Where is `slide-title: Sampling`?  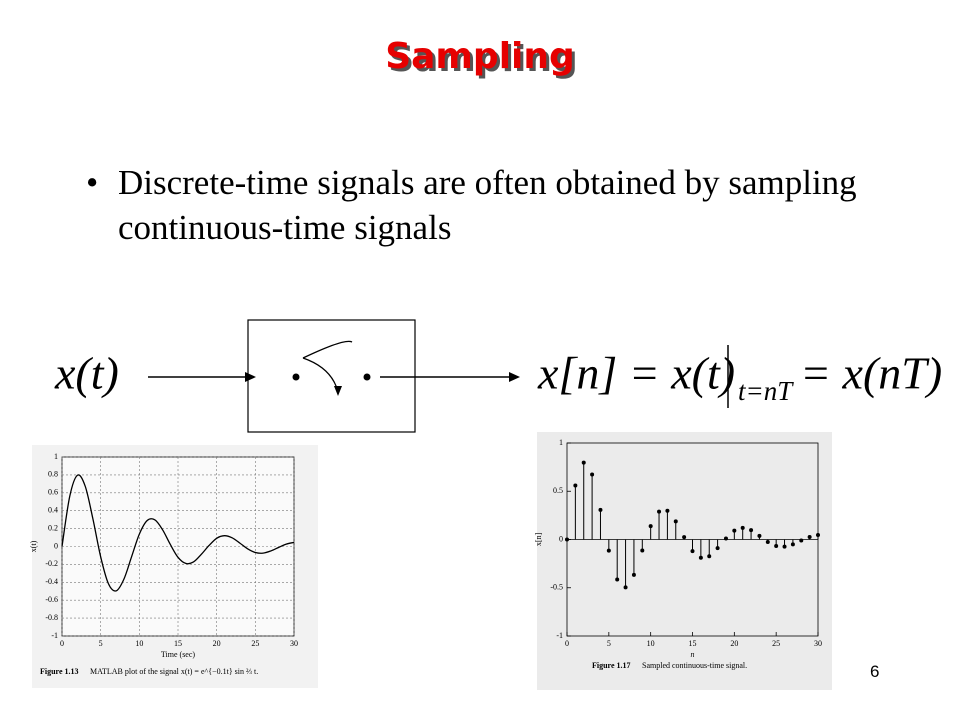
slide-title: Sampling is located at coordinates (480, 56).